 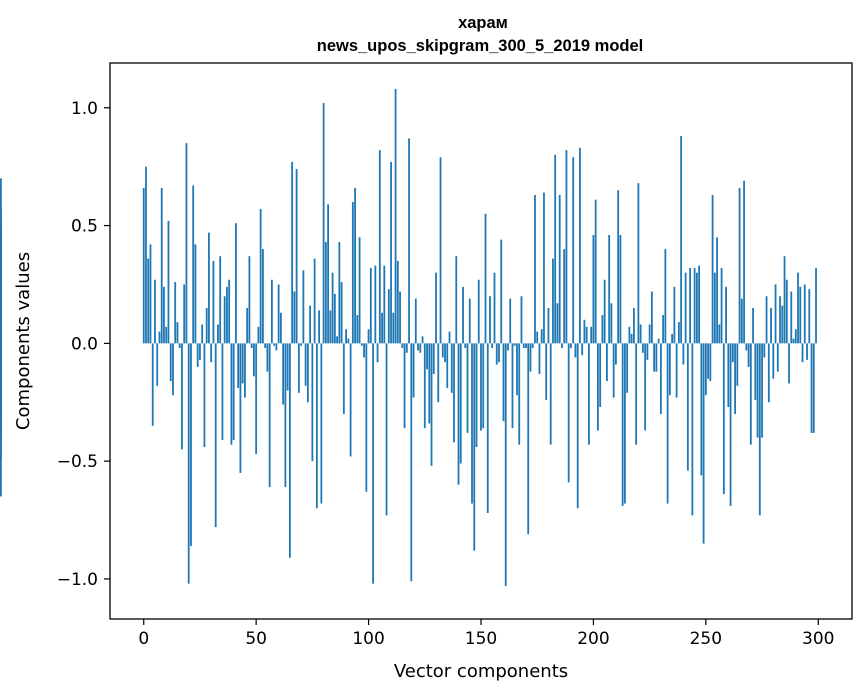 I want to click on x-axis: 0 50 100 150 200 250 300, so click(x=486, y=634).